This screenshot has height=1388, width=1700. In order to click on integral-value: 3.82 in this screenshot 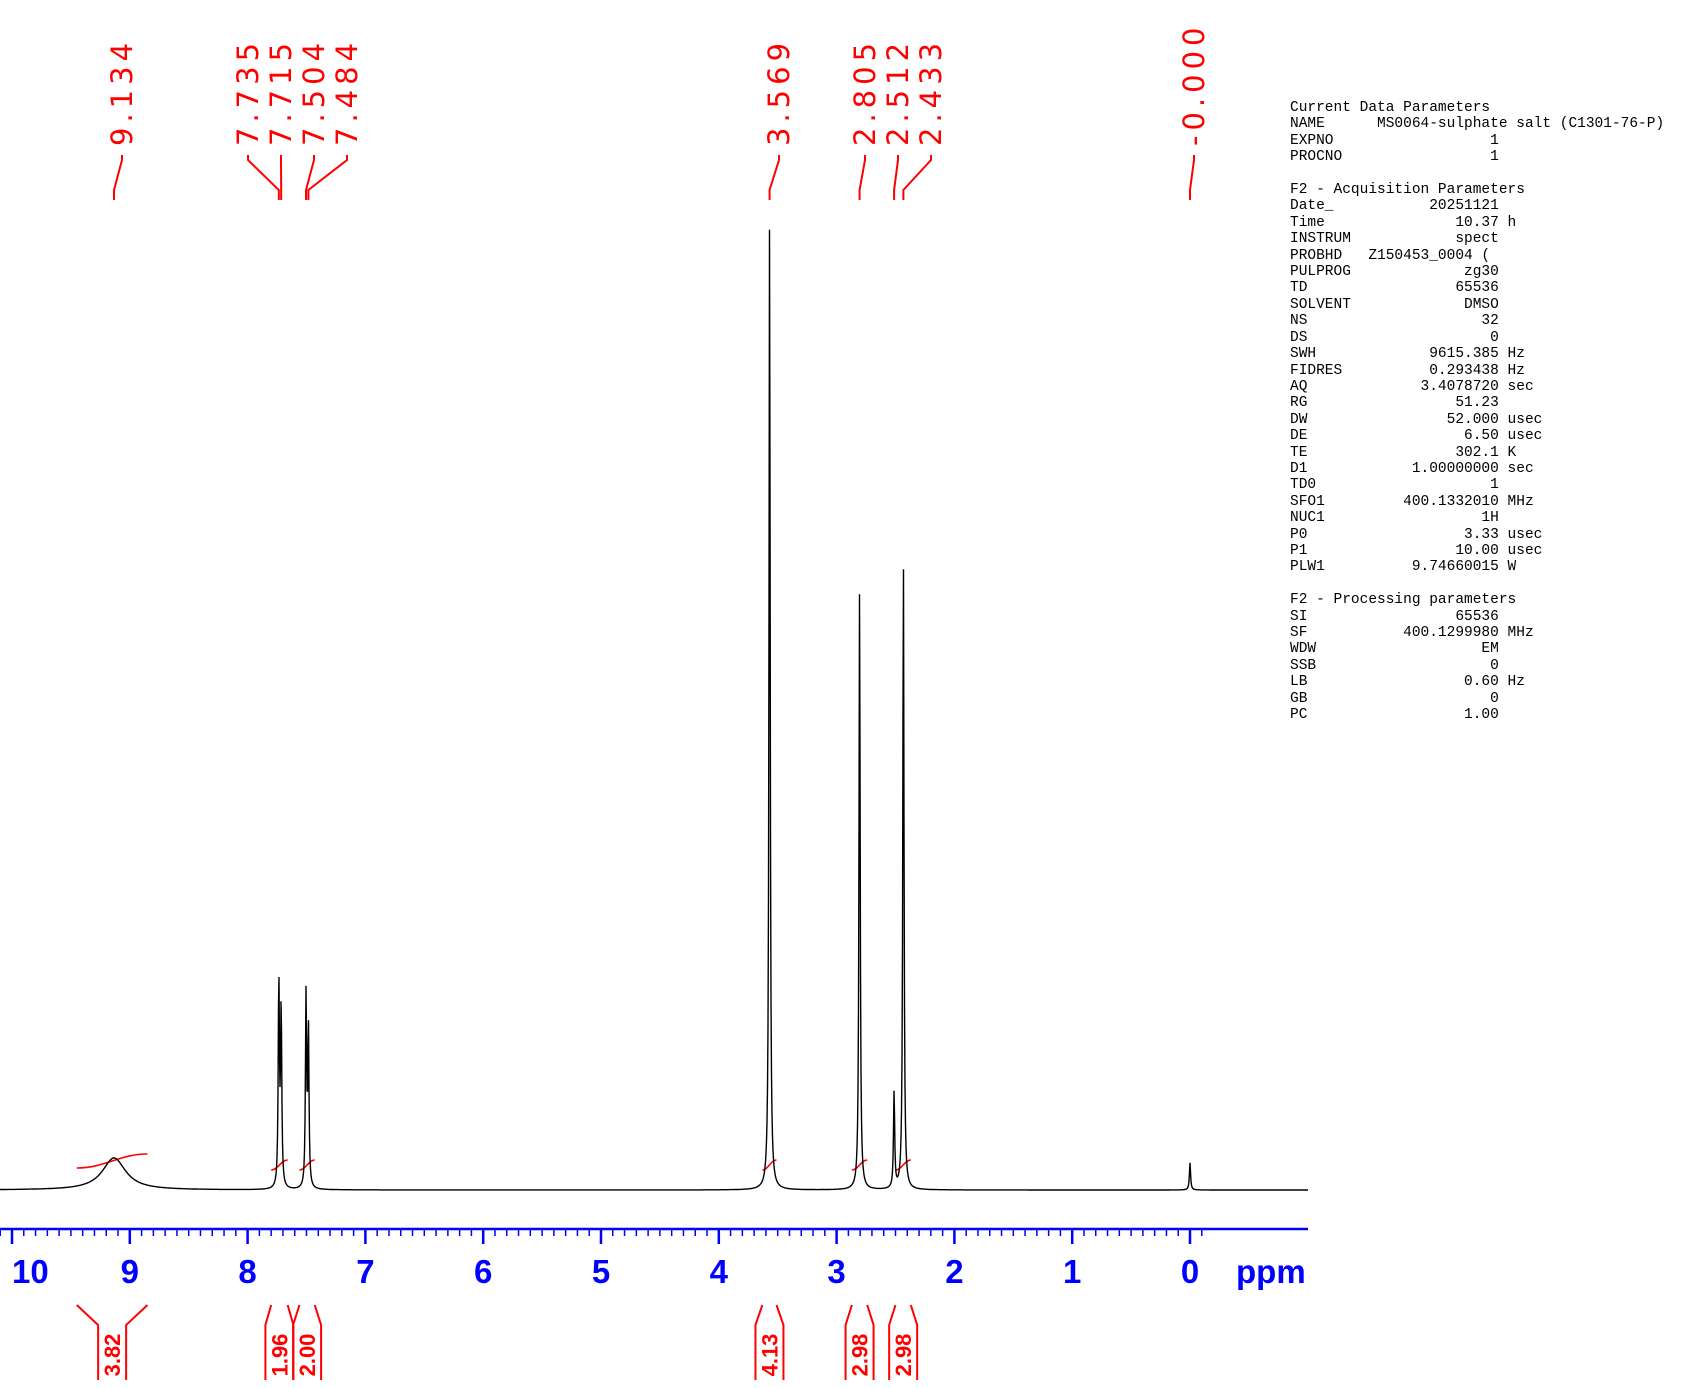, I will do `click(112, 1355)`.